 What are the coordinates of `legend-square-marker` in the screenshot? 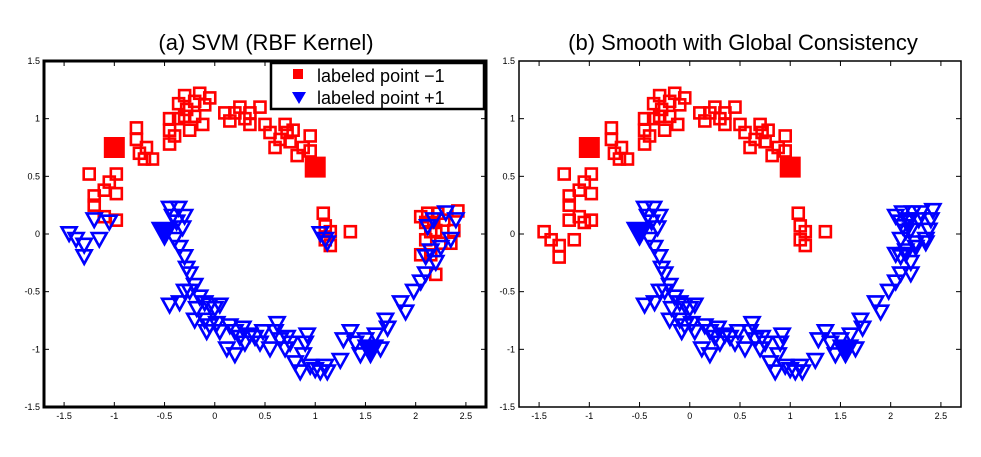 It's located at (298, 74).